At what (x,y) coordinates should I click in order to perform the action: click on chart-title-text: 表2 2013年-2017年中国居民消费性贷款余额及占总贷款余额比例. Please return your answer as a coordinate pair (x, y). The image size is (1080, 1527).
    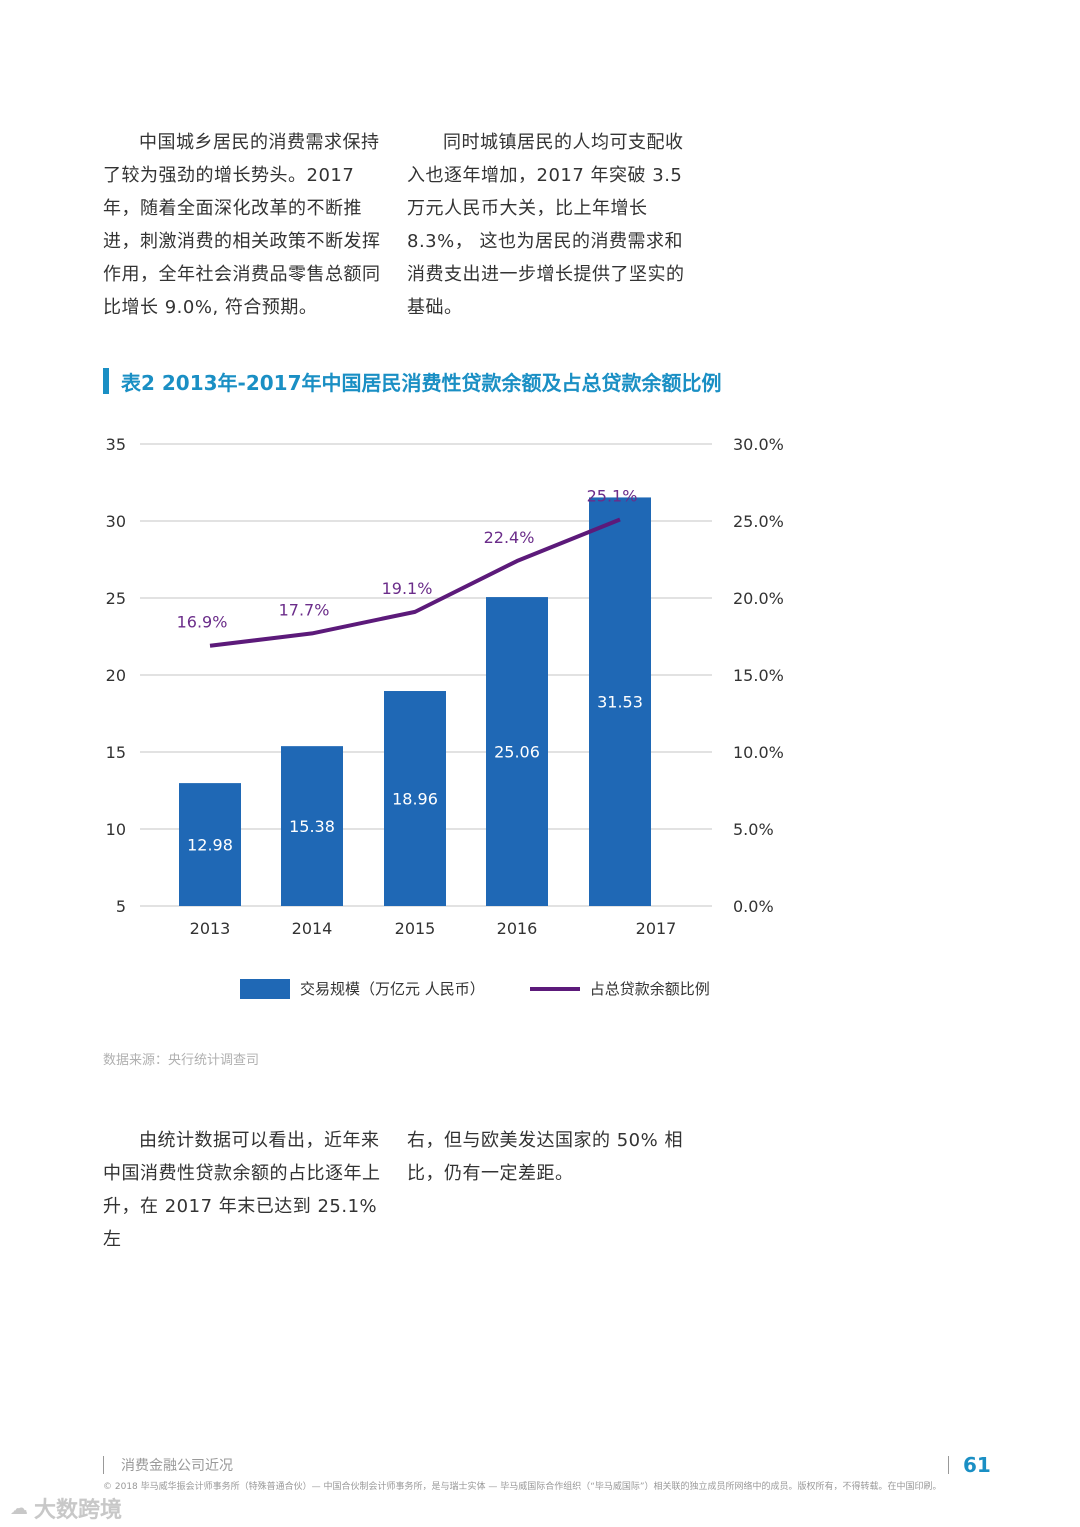
    Looking at the image, I should click on (421, 382).